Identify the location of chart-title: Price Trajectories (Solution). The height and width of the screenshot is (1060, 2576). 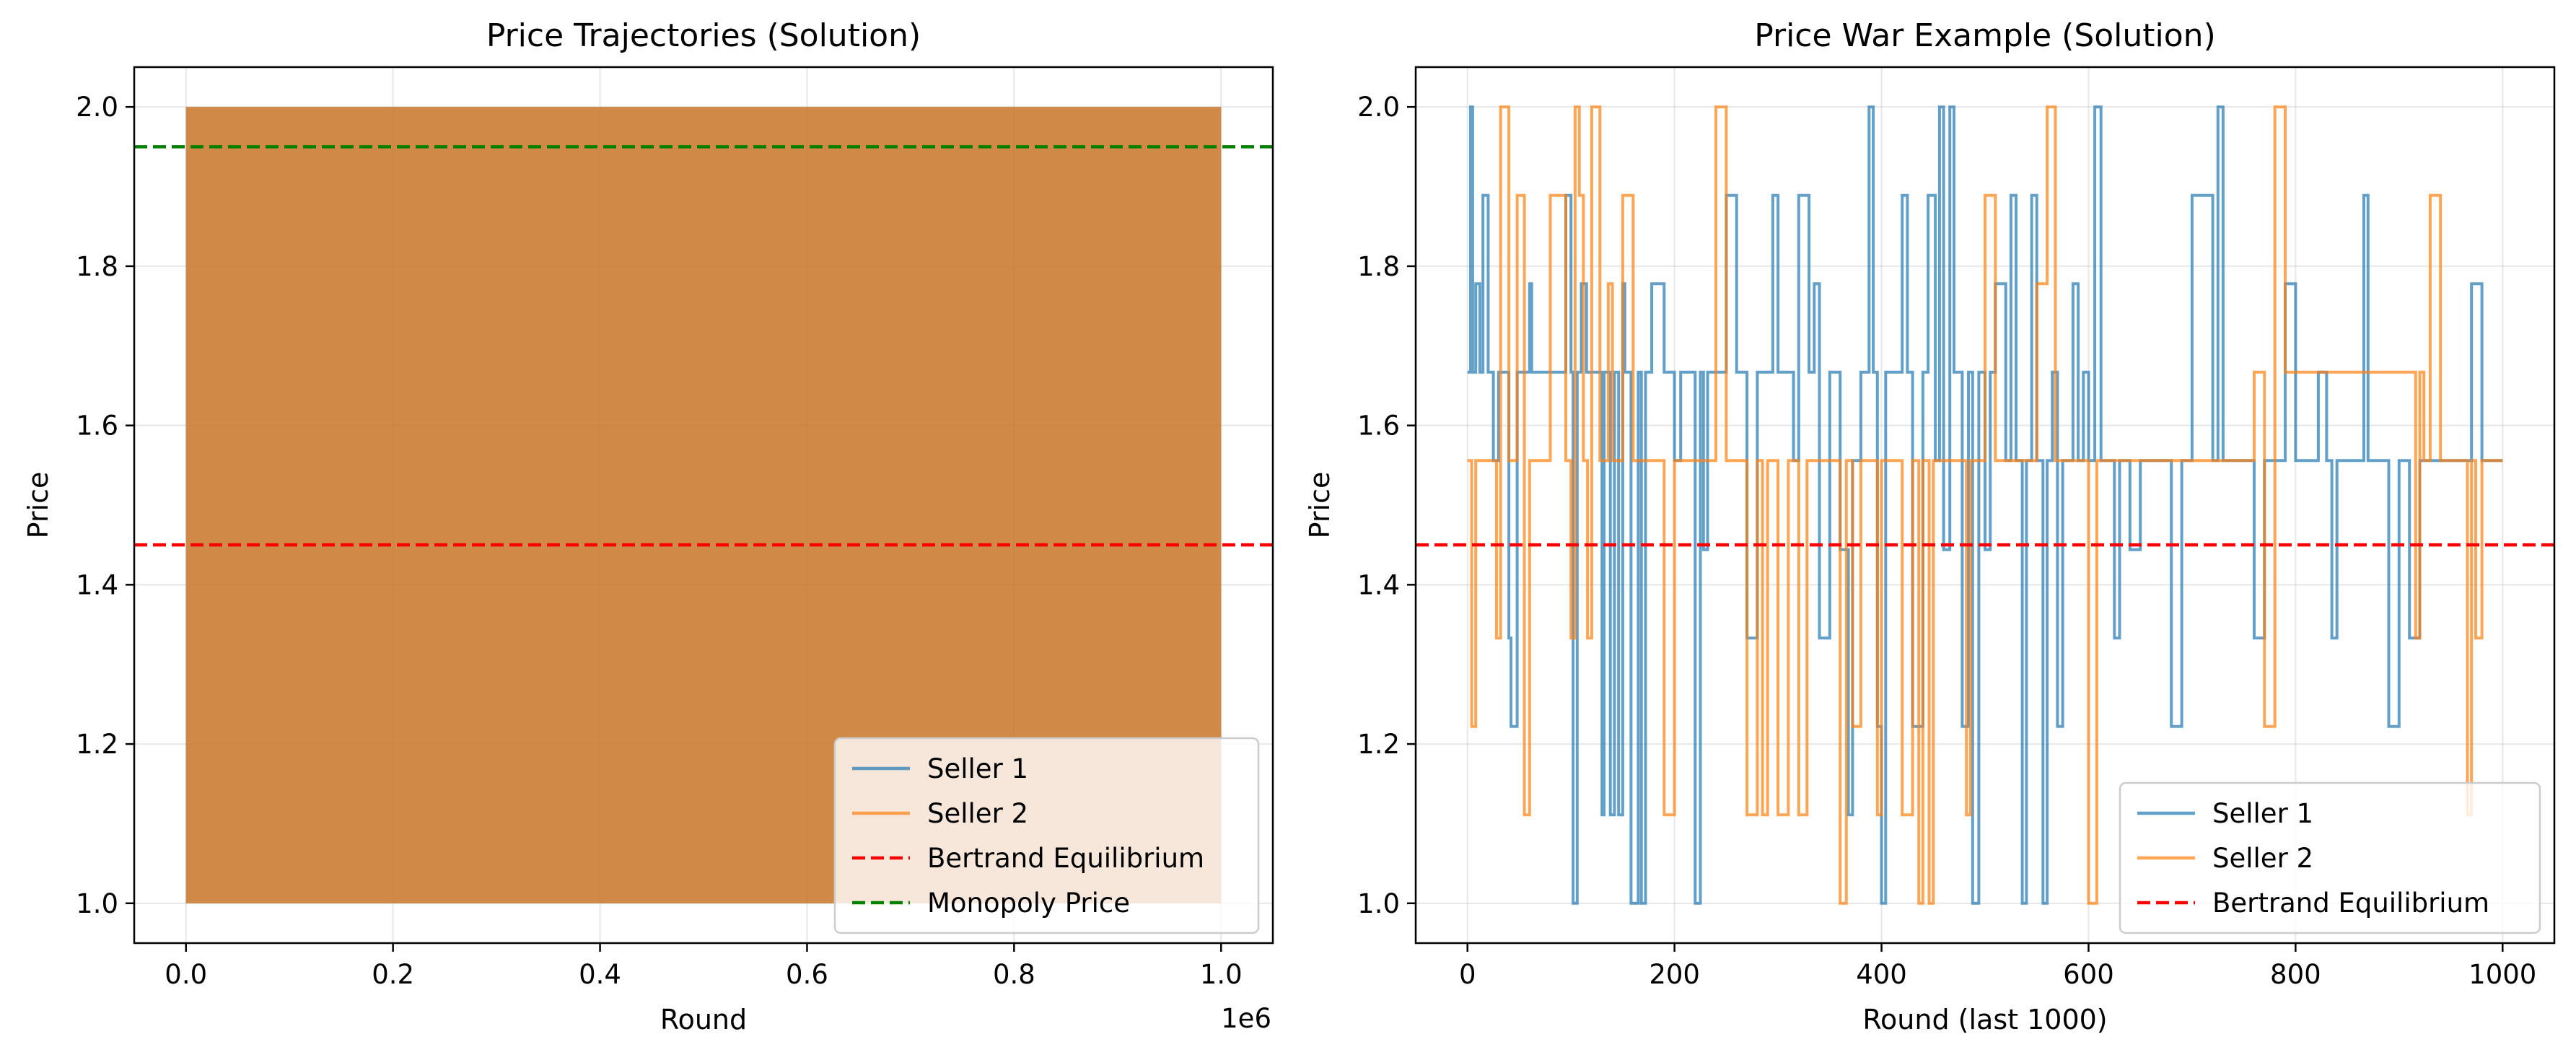
(703, 35).